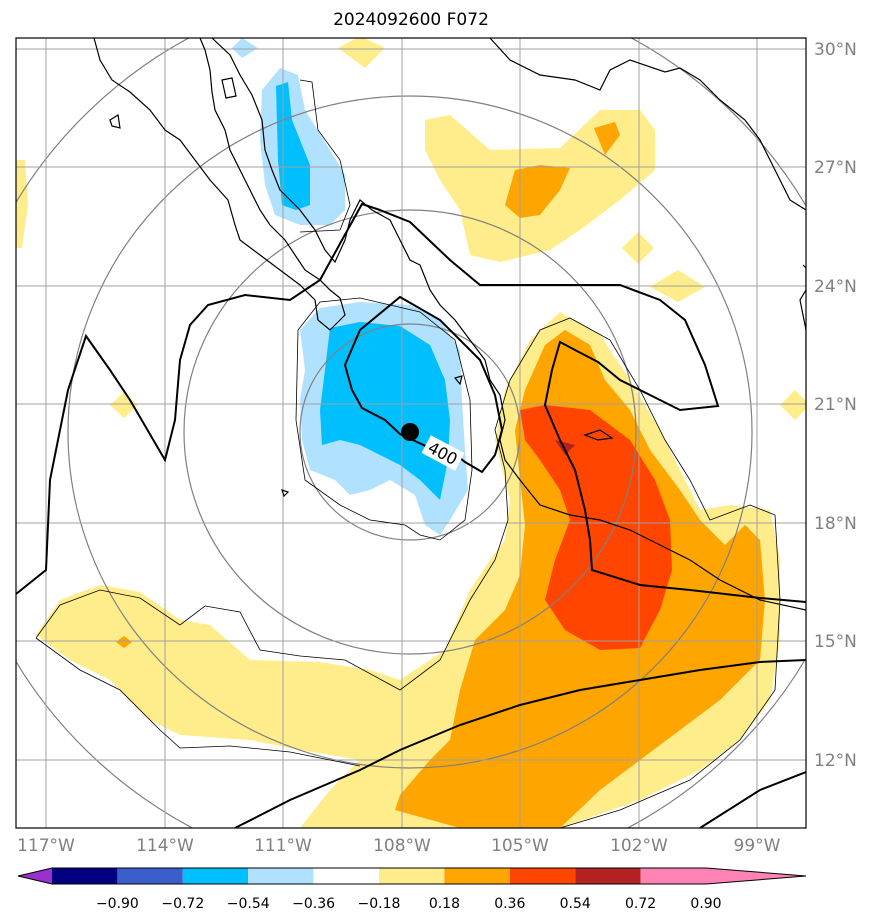 Image resolution: width=877 pixels, height=924 pixels. Describe the element at coordinates (639, 846) in the screenshot. I see `lon-label: 102°W` at that location.